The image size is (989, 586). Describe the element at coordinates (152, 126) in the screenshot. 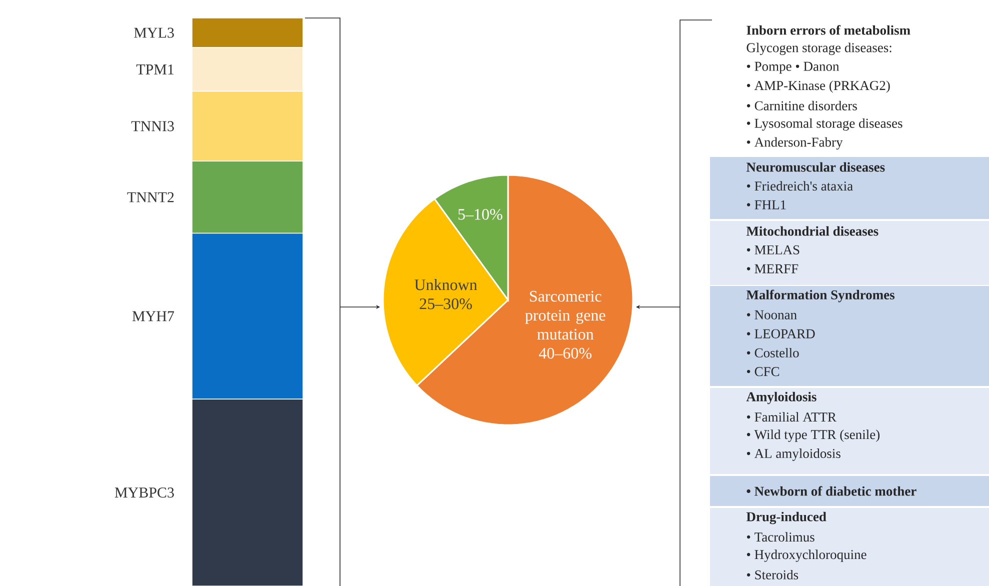

I see `series-label: TNNI3` at that location.